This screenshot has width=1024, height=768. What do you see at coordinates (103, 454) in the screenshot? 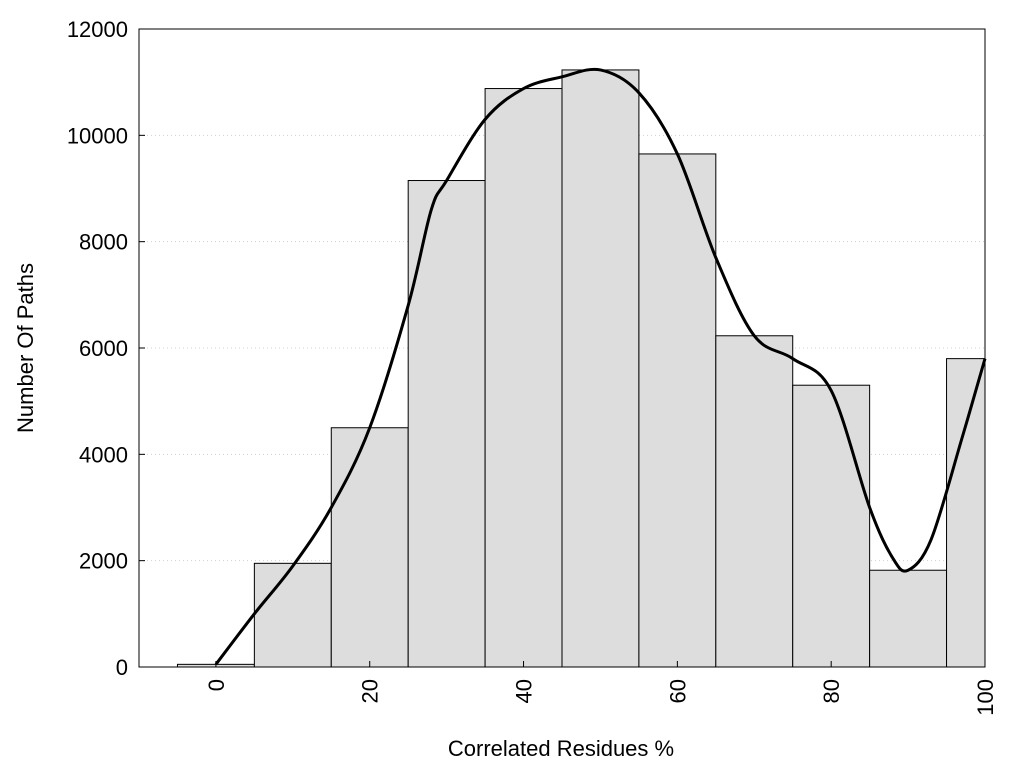
I see `y-tick-label: 4000` at bounding box center [103, 454].